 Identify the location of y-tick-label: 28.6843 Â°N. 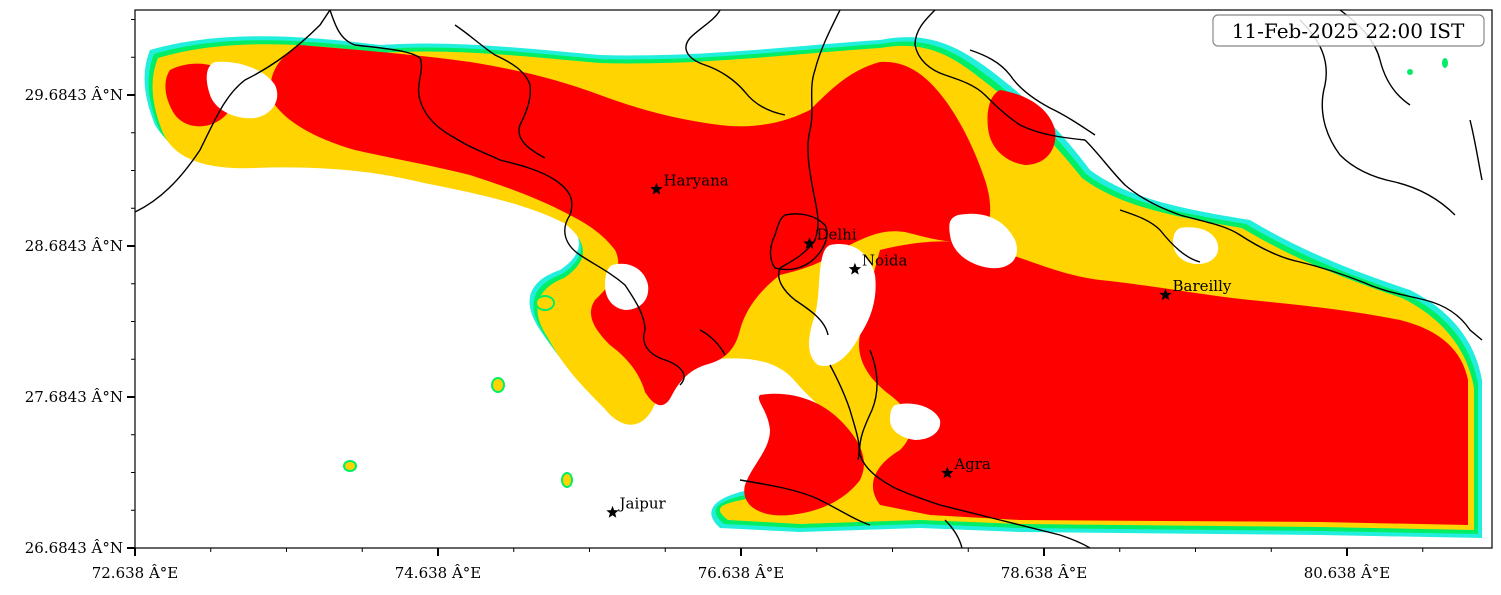
(74, 246).